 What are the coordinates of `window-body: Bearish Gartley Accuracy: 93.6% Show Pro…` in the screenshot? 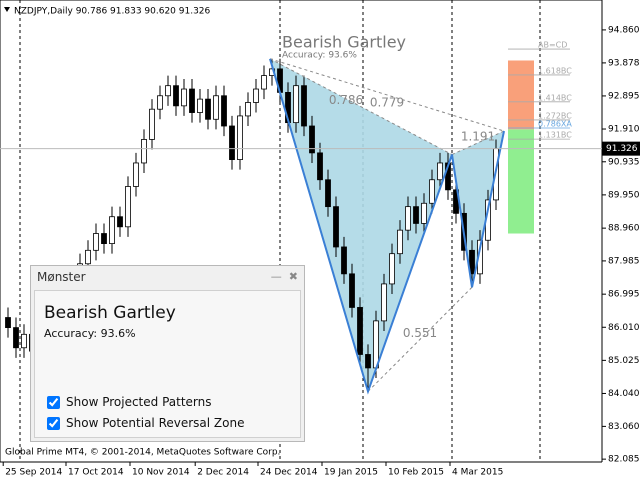 It's located at (167, 364).